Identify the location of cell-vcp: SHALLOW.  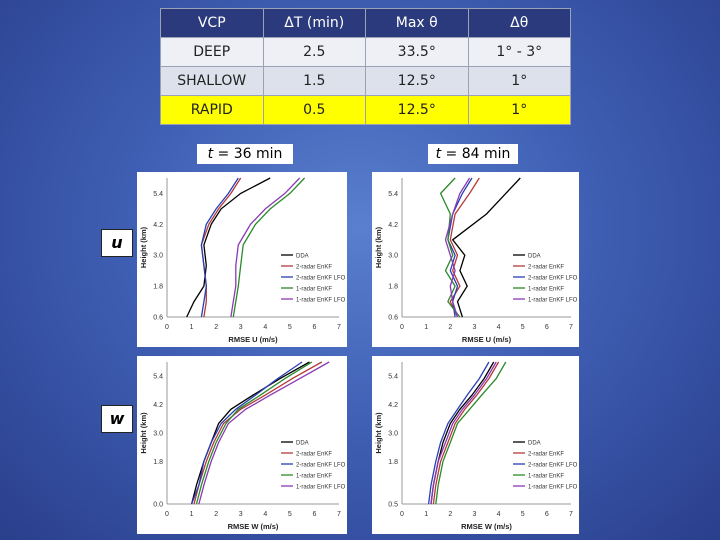
(212, 81).